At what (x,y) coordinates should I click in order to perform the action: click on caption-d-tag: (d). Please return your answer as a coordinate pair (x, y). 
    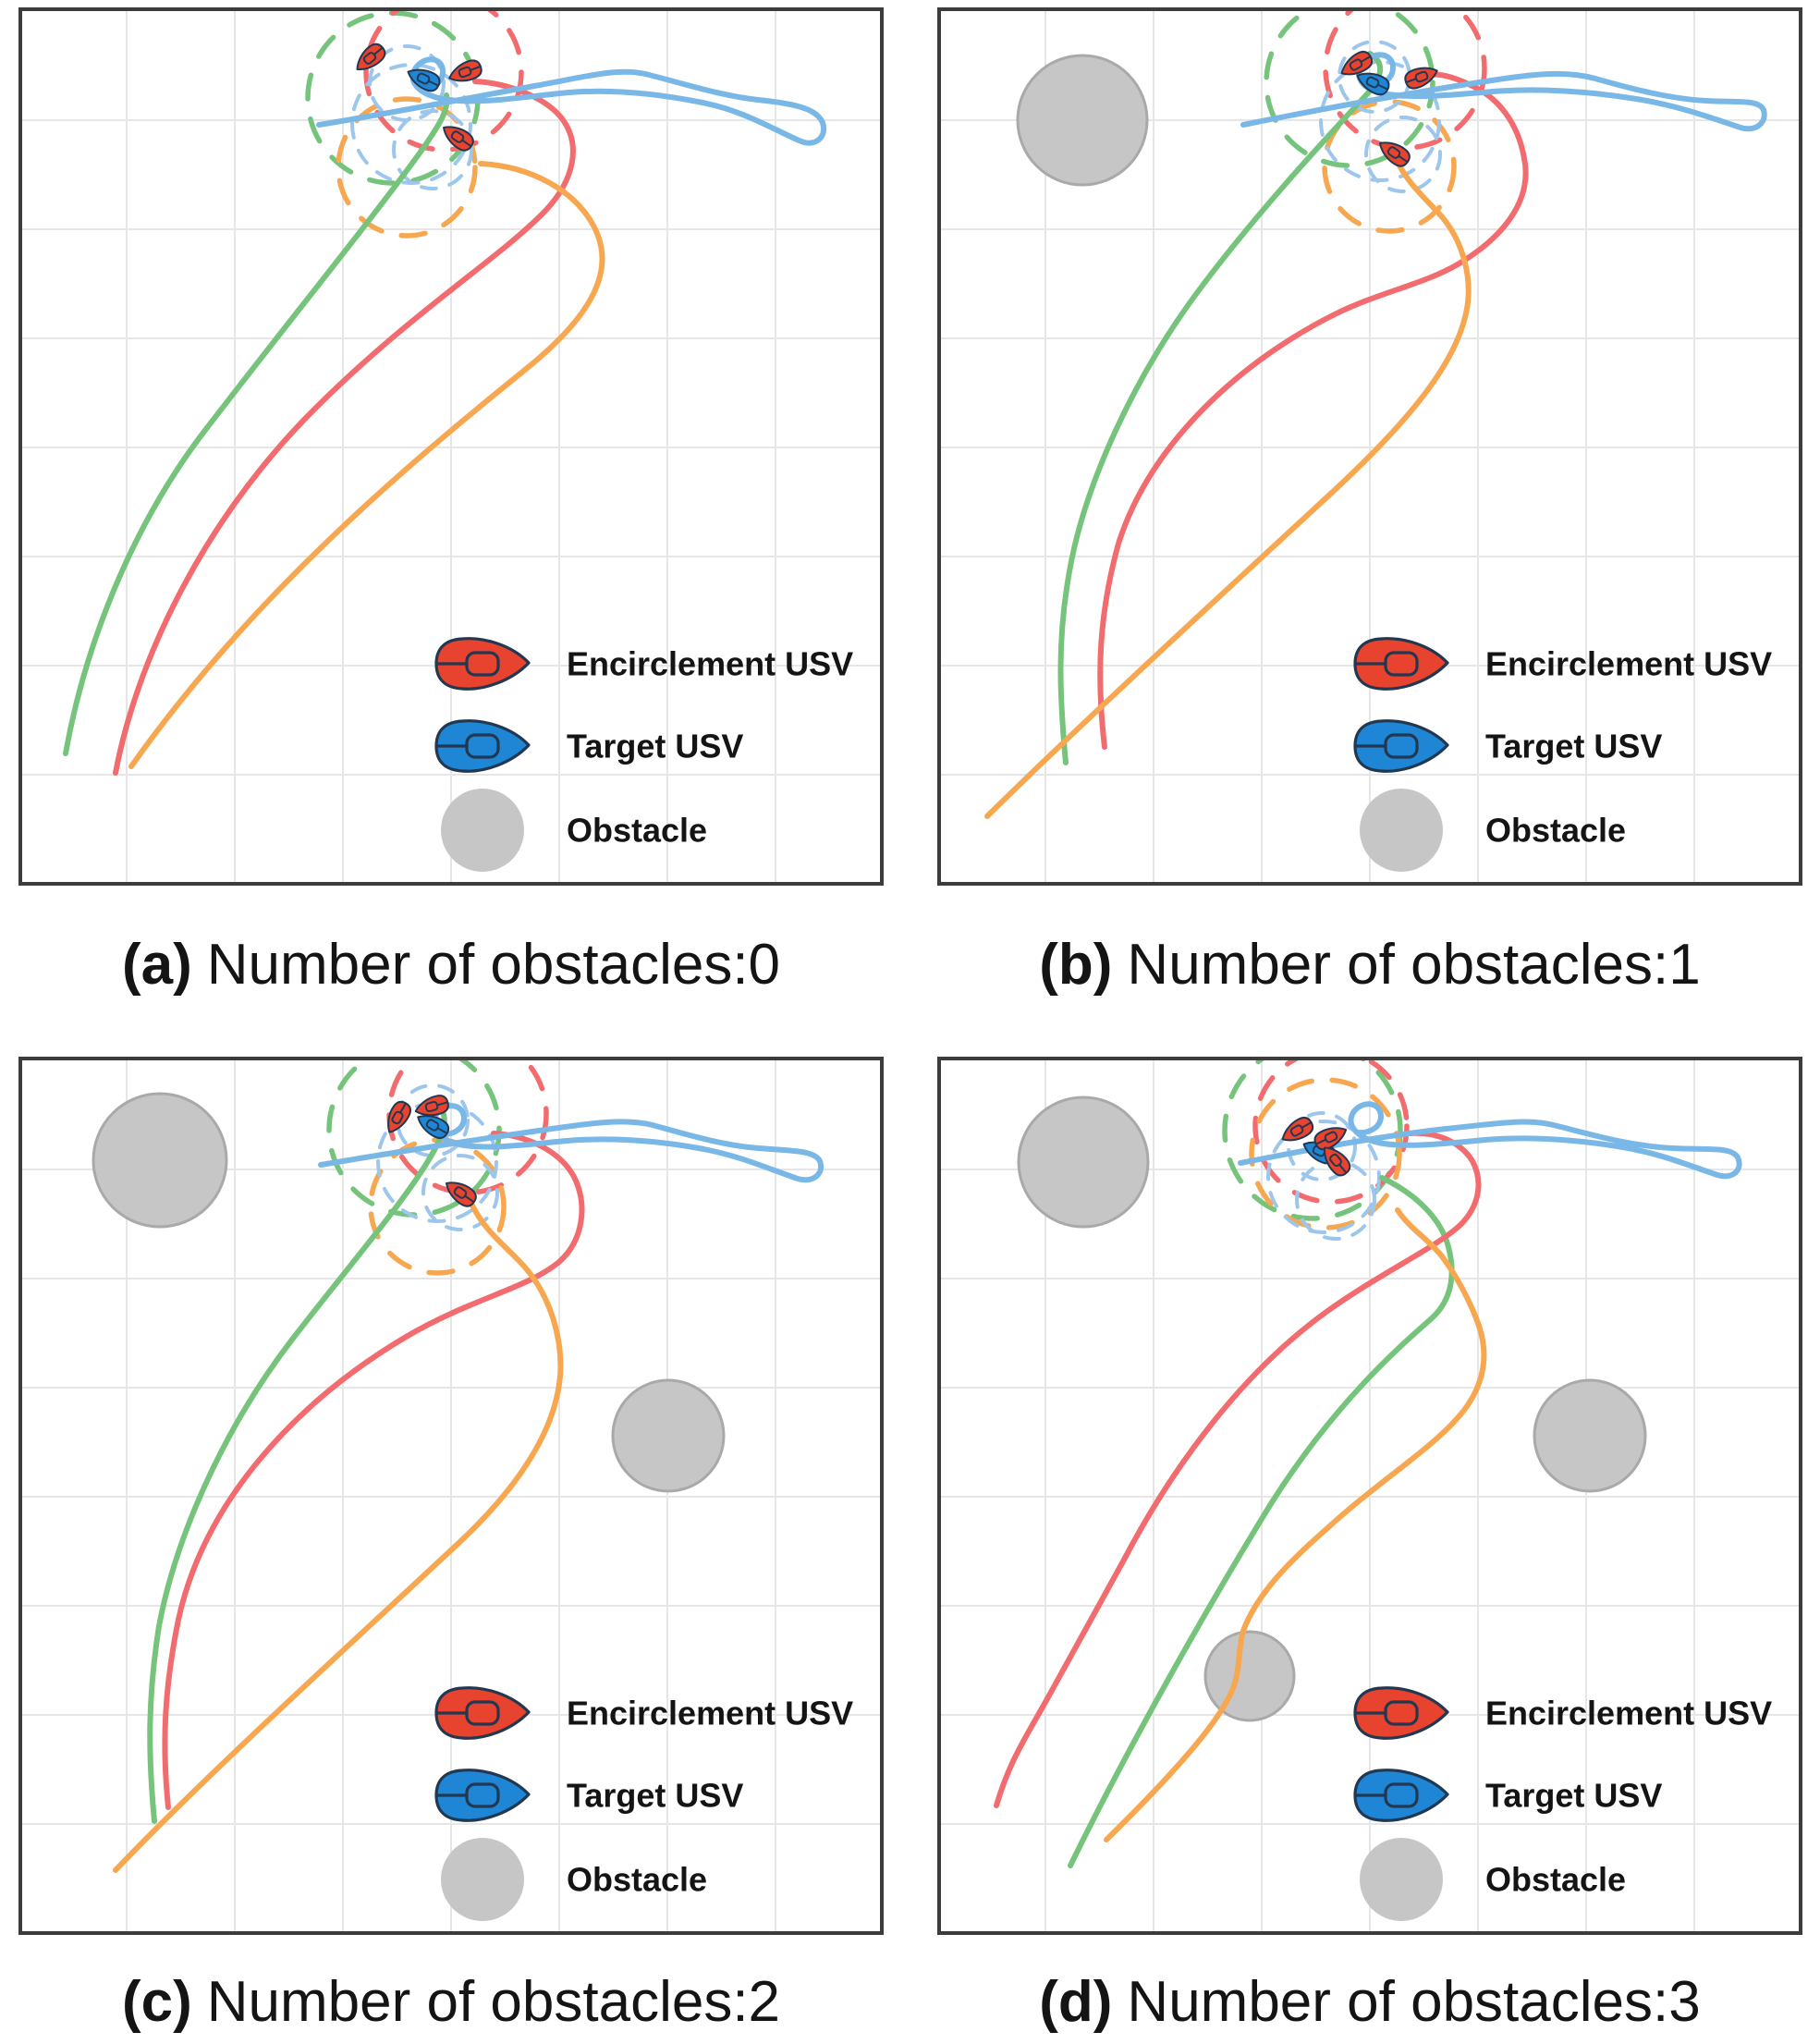
    Looking at the image, I should click on (1076, 2002).